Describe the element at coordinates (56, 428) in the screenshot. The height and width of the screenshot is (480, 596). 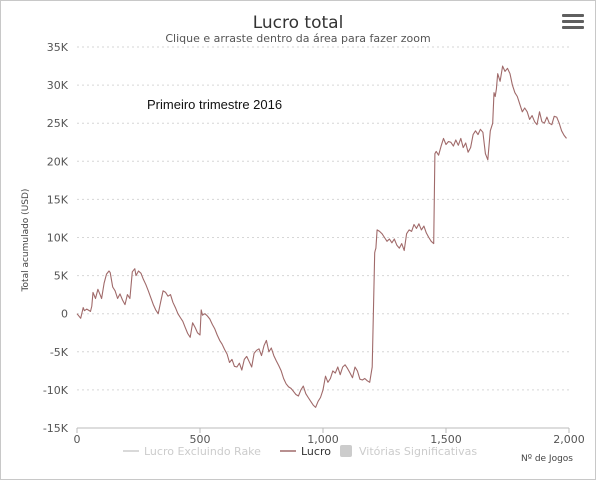
I see `y-tick-label: -15K` at that location.